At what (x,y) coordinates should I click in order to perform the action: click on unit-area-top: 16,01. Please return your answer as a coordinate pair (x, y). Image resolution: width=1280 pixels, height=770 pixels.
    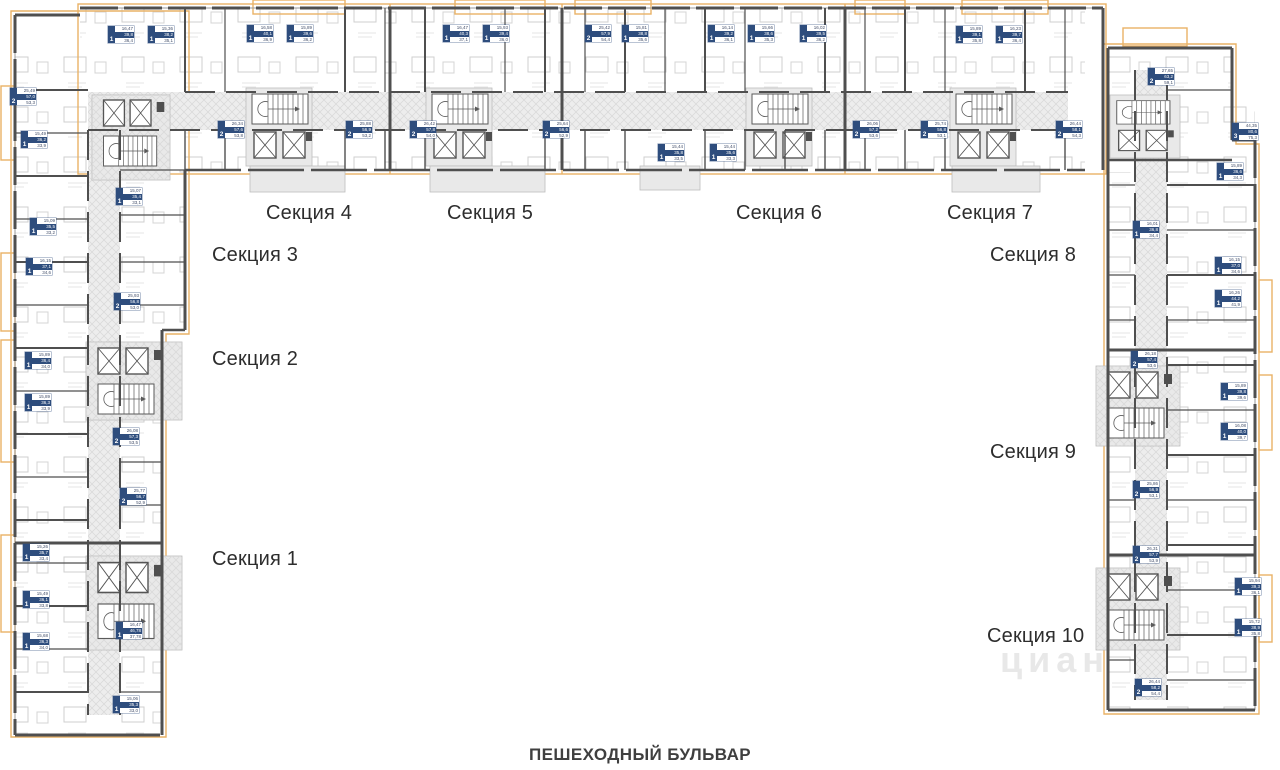
    Looking at the image, I should click on (1152, 223).